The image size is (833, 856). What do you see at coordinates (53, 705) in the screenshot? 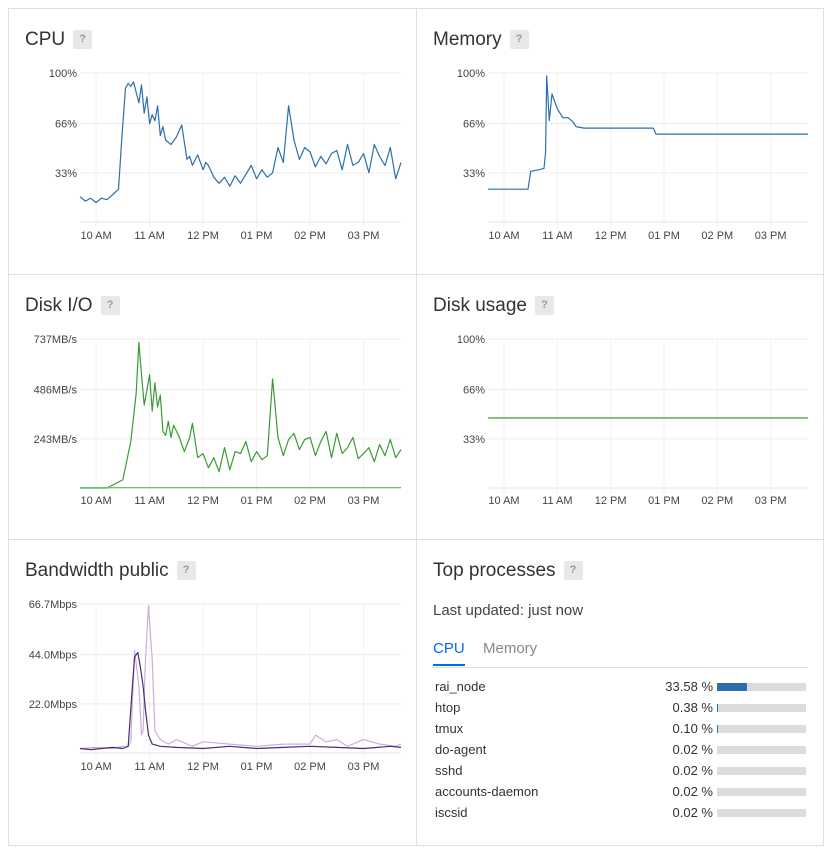
I see `y-tick-label: 22.0Mbps` at bounding box center [53, 705].